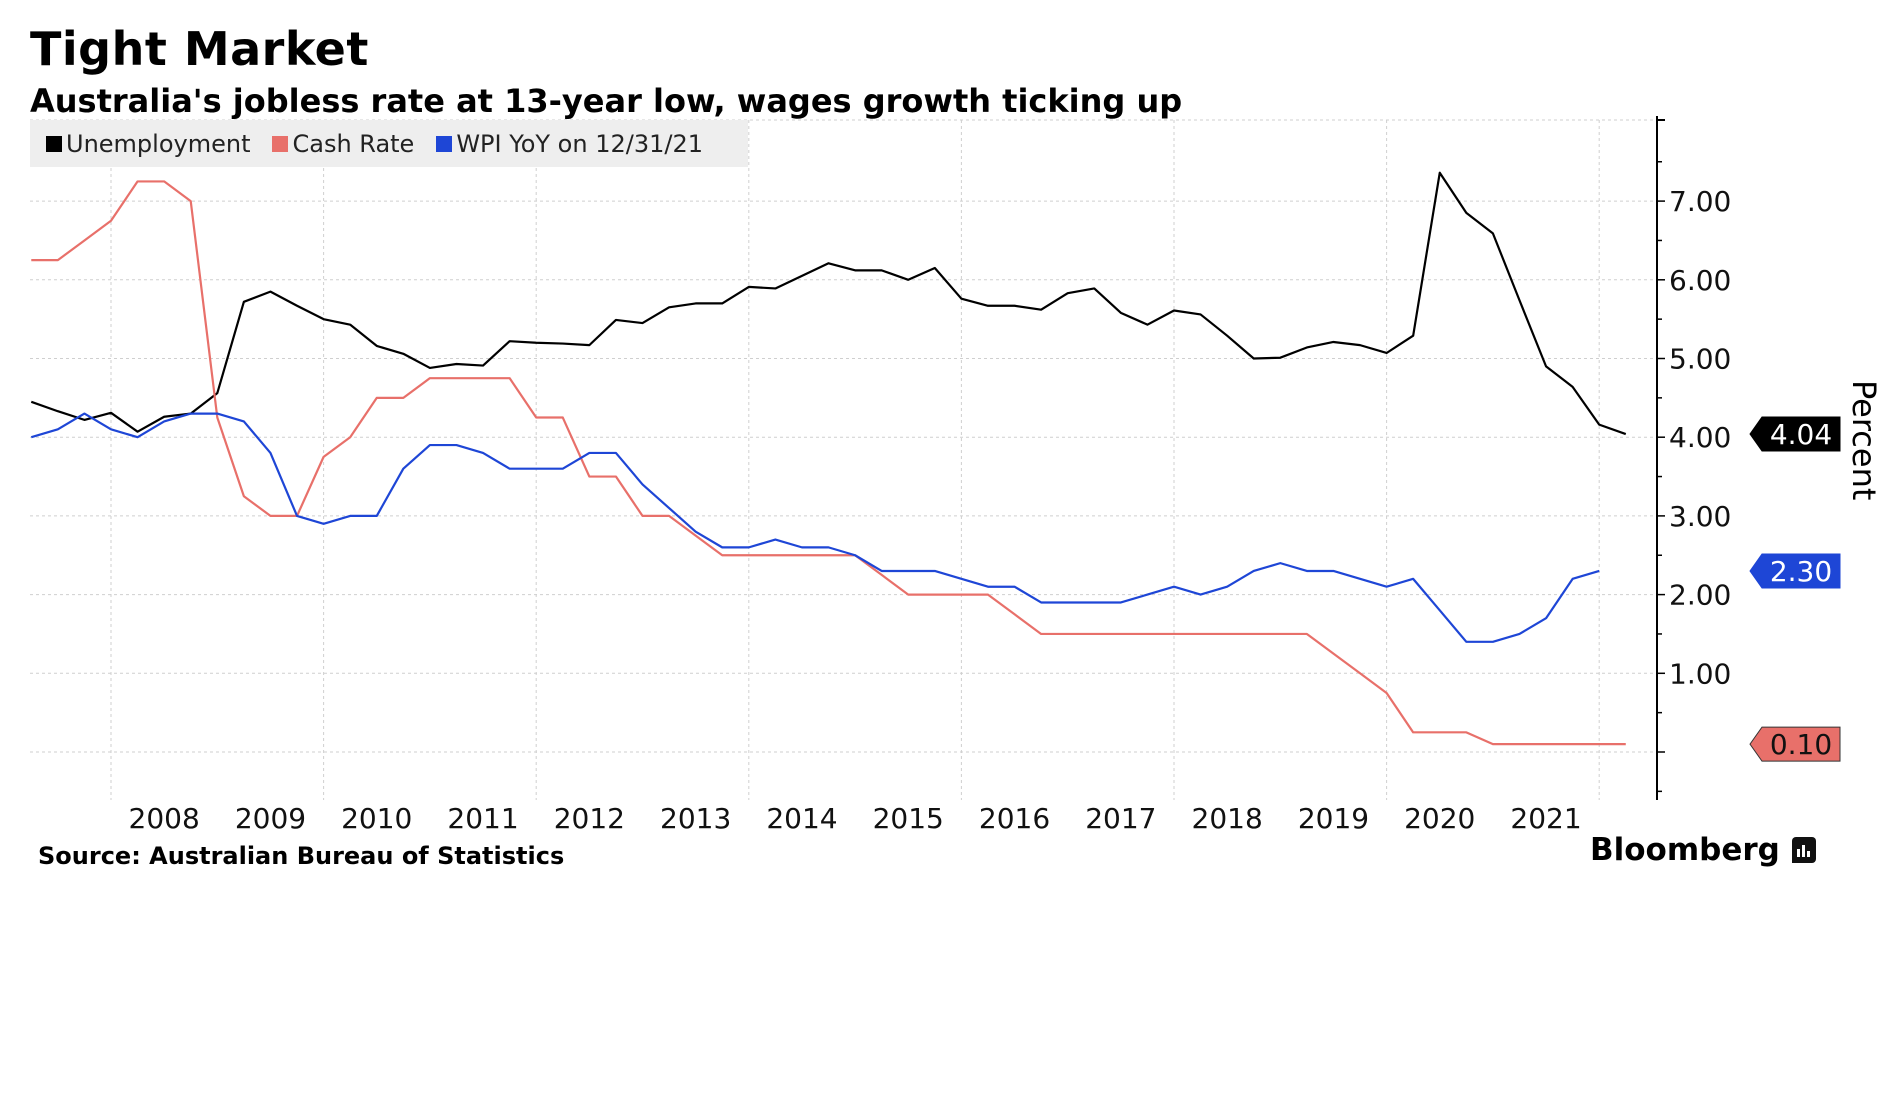 This screenshot has height=1096, width=1882. I want to click on legend-label: Cash Rate, so click(353, 143).